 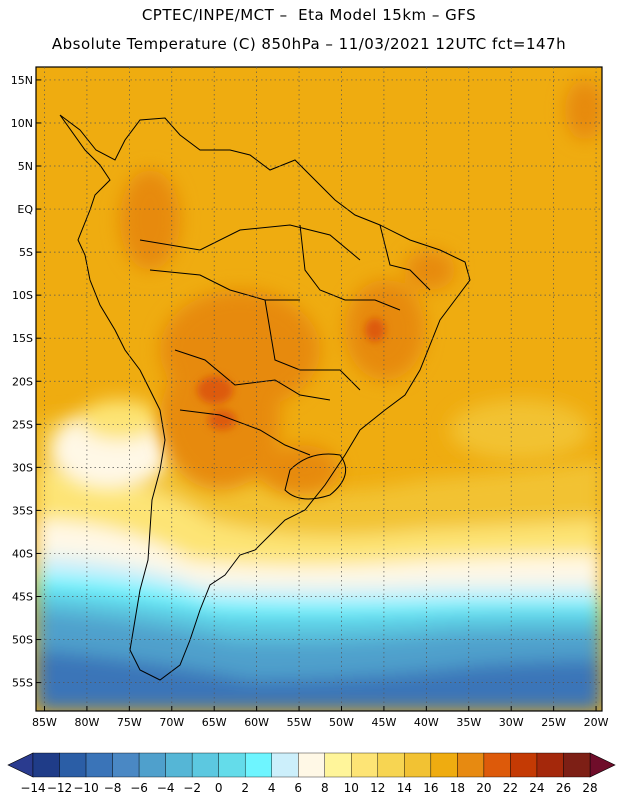 I want to click on colorbar-label: −8, so click(x=113, y=788).